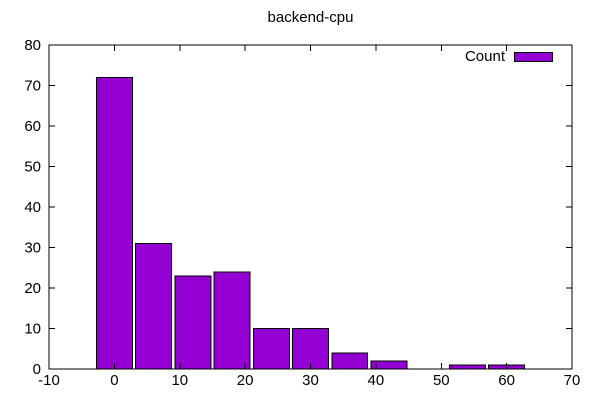  What do you see at coordinates (310, 380) in the screenshot?
I see `x-tick-label: 30` at bounding box center [310, 380].